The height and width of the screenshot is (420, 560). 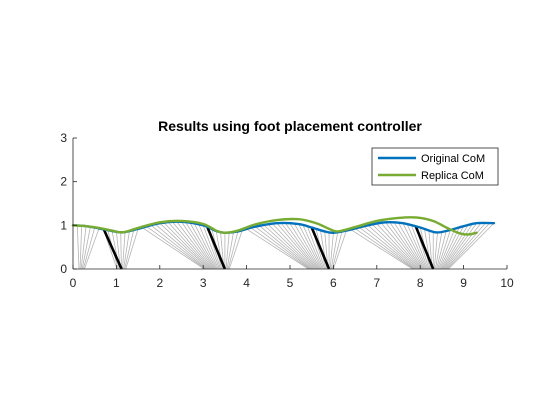 I want to click on series-line-replica-com, so click(x=274, y=226).